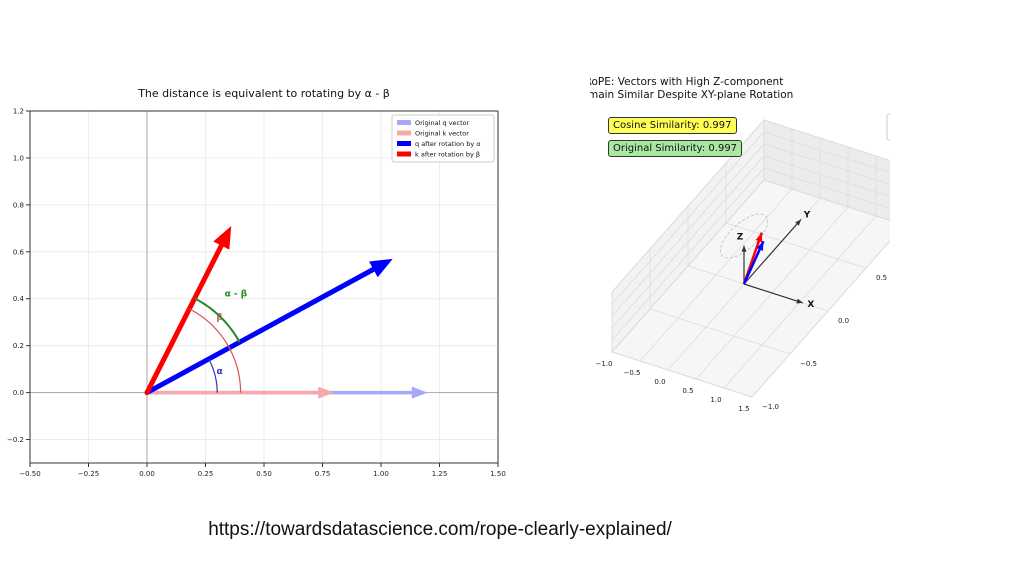 The height and width of the screenshot is (575, 1024). Describe the element at coordinates (498, 474) in the screenshot. I see `x-tick-label: 1.50` at that location.